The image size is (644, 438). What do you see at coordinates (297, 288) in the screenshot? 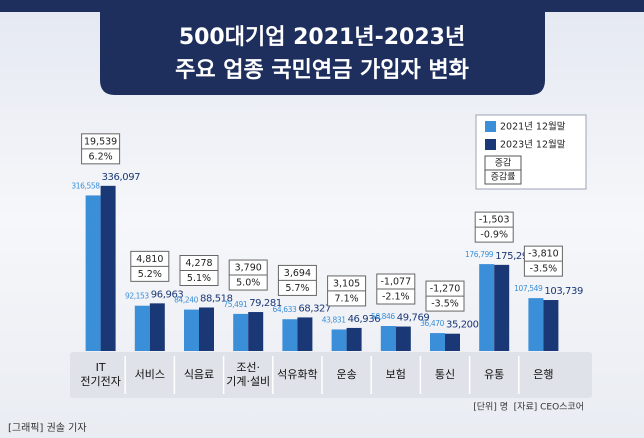
I see `change-rate-label: 5.7%` at bounding box center [297, 288].